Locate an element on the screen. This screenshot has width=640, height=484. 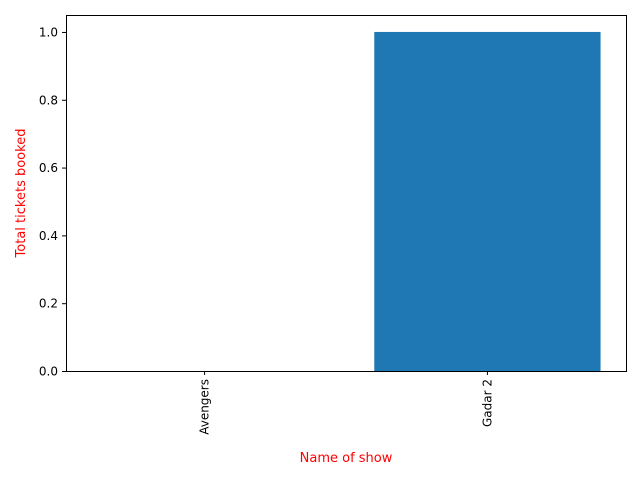
y-tick-label: 0.0 is located at coordinates (48, 372).